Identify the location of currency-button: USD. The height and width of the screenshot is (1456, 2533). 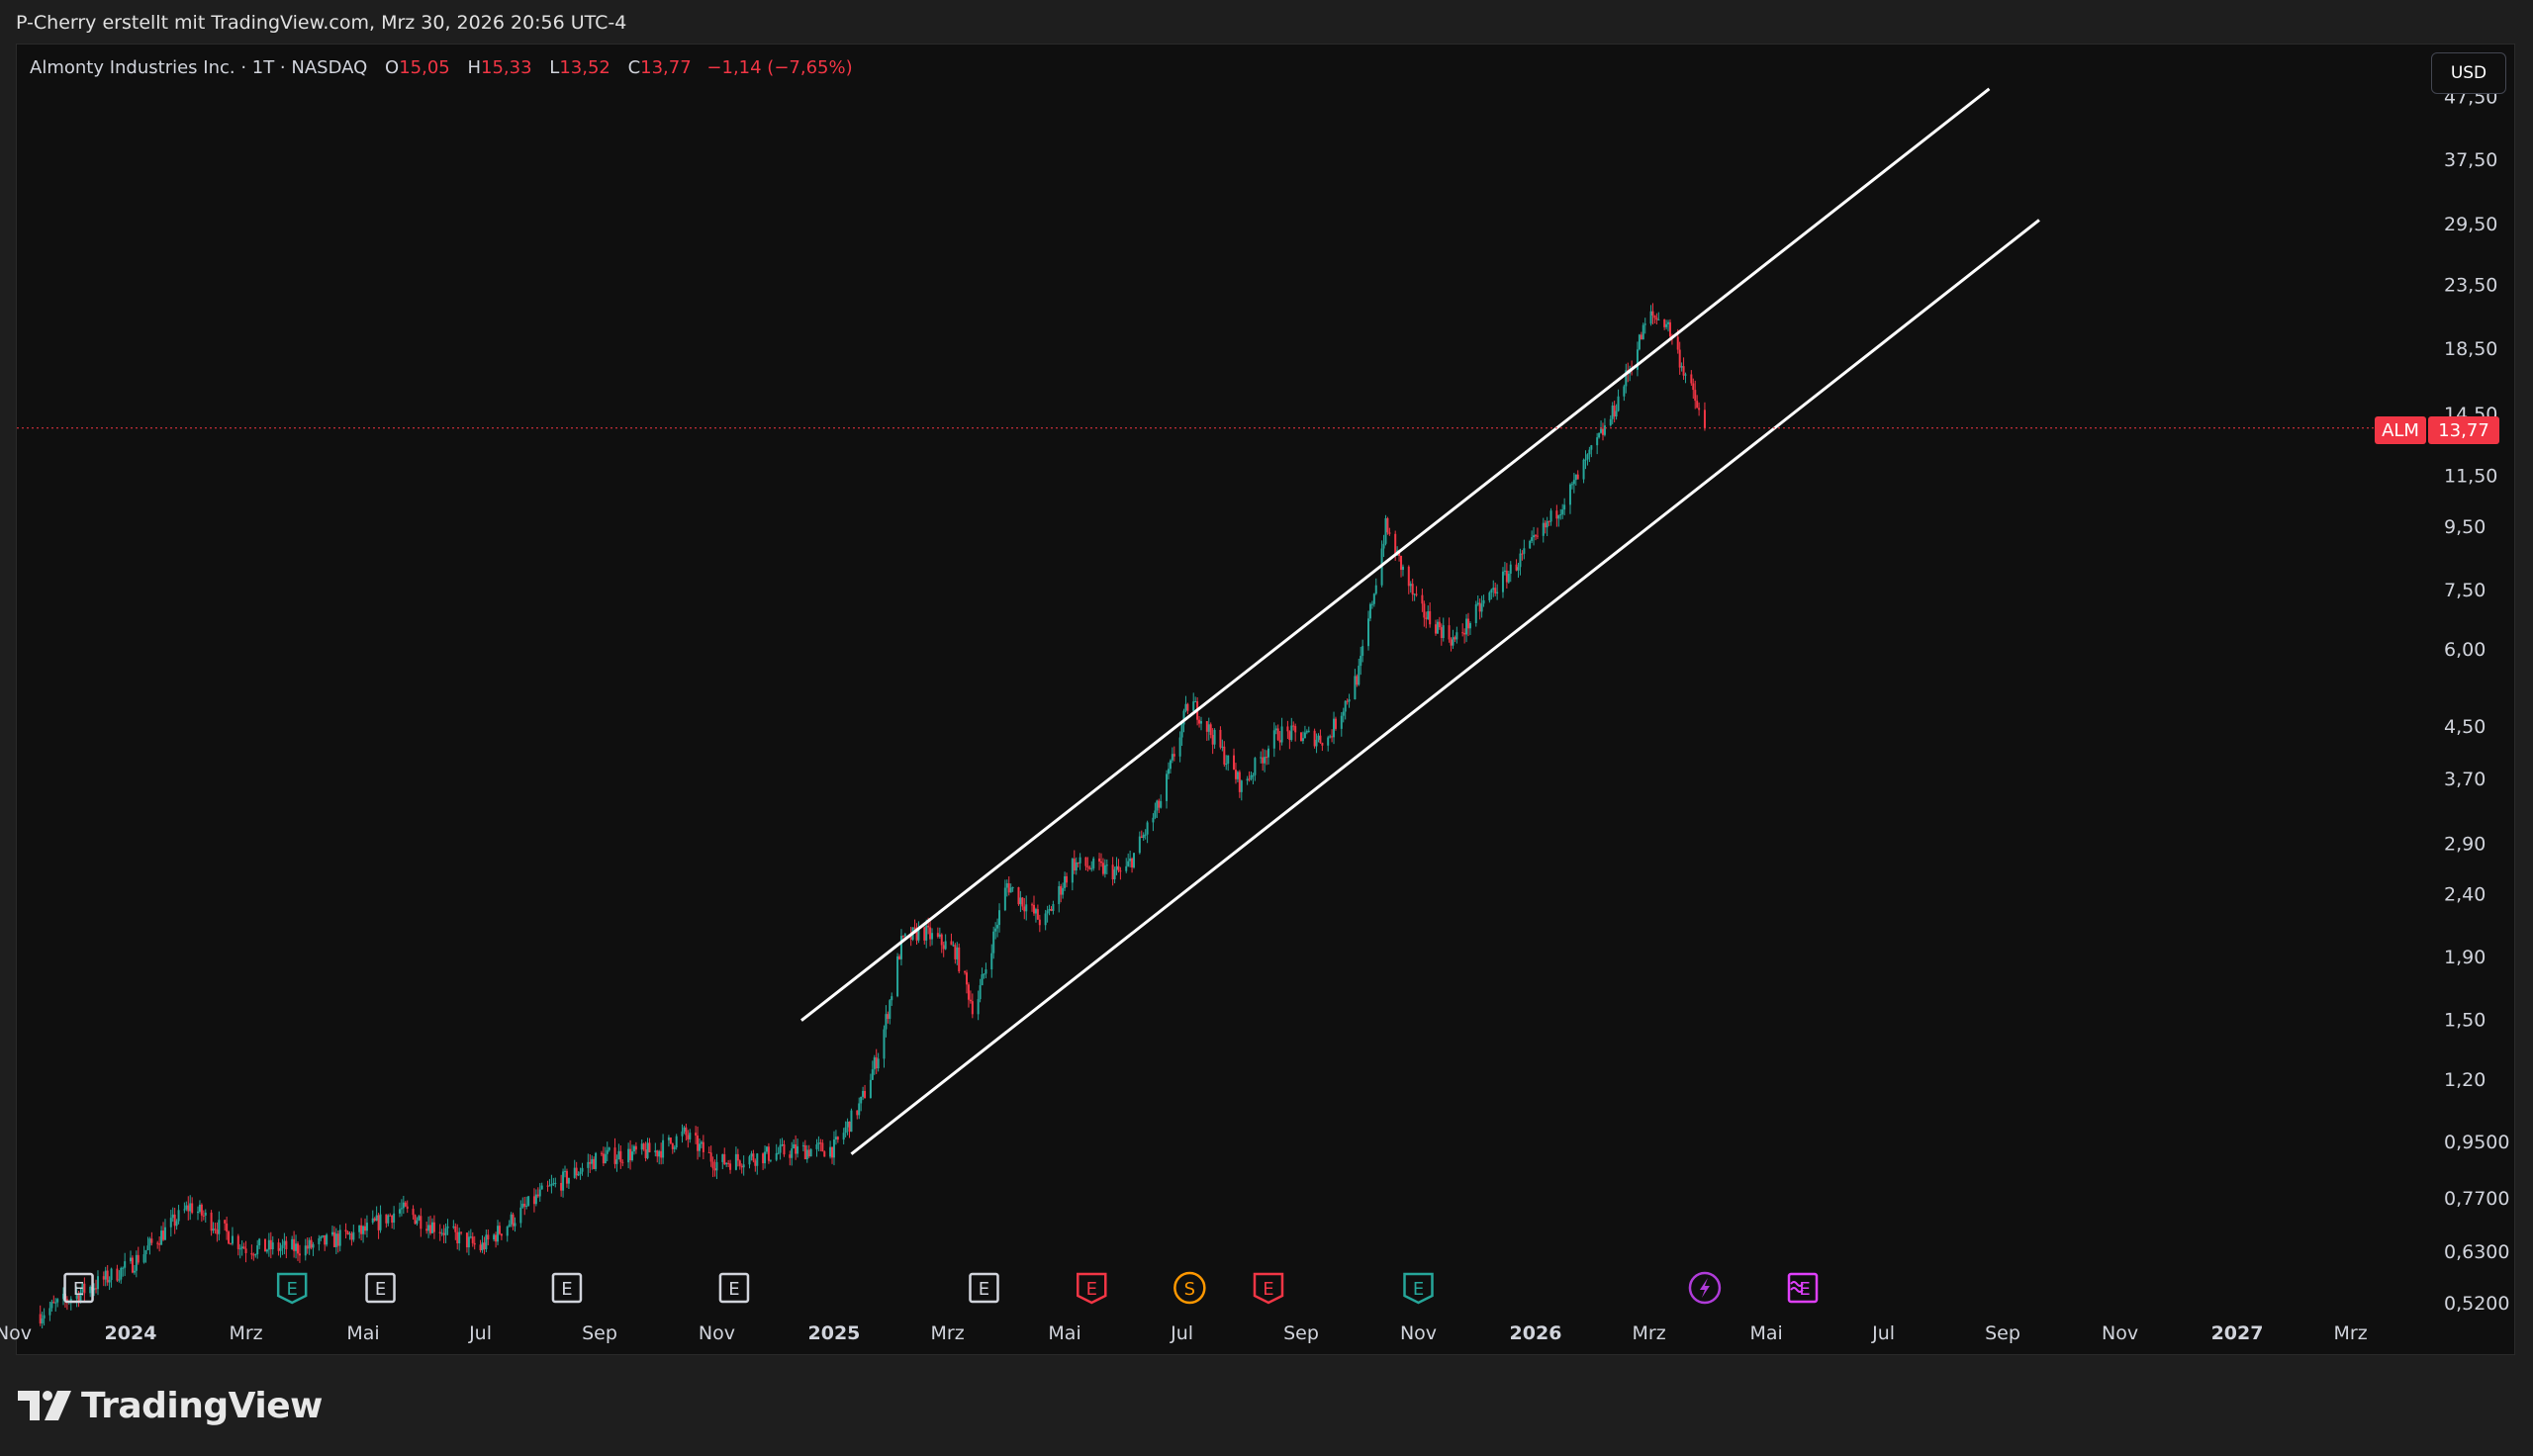
(2468, 73).